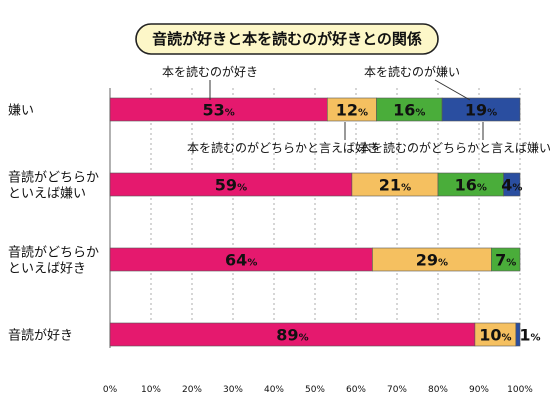  What do you see at coordinates (40, 336) in the screenshot?
I see `category-label: 音読が好き` at bounding box center [40, 336].